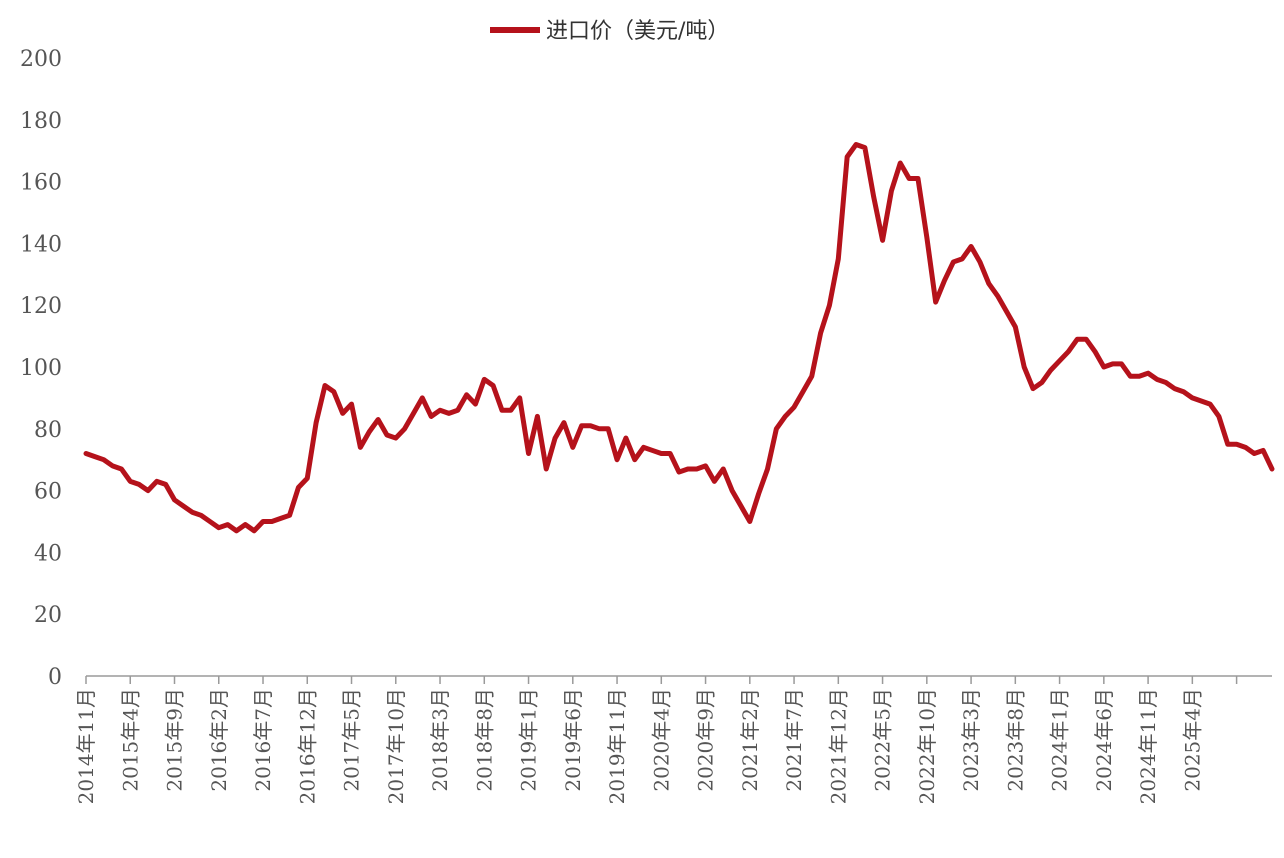 The width and height of the screenshot is (1284, 858). I want to click on y-tick-label: 200, so click(41, 59).